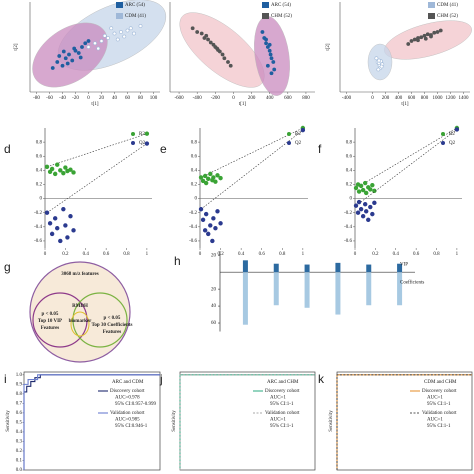  Describe the element at coordinates (177, 261) in the screenshot. I see `panel-letter: h` at that location.